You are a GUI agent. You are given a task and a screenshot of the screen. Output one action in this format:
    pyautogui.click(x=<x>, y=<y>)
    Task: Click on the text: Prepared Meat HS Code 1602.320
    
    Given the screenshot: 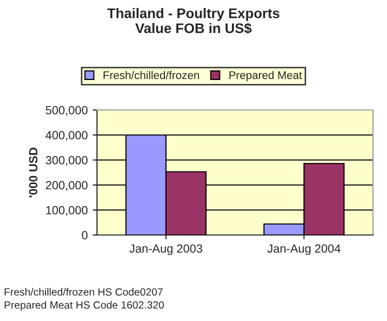 What is the action you would take?
    pyautogui.click(x=84, y=306)
    